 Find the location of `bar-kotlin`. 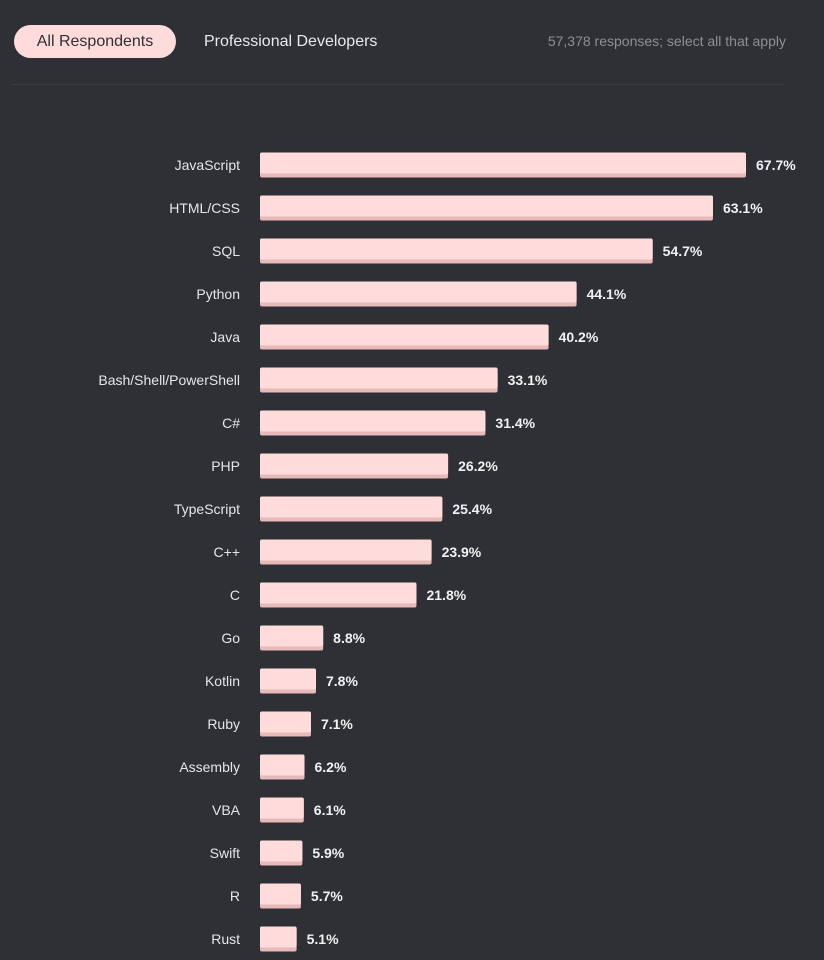

bar-kotlin is located at coordinates (288, 681).